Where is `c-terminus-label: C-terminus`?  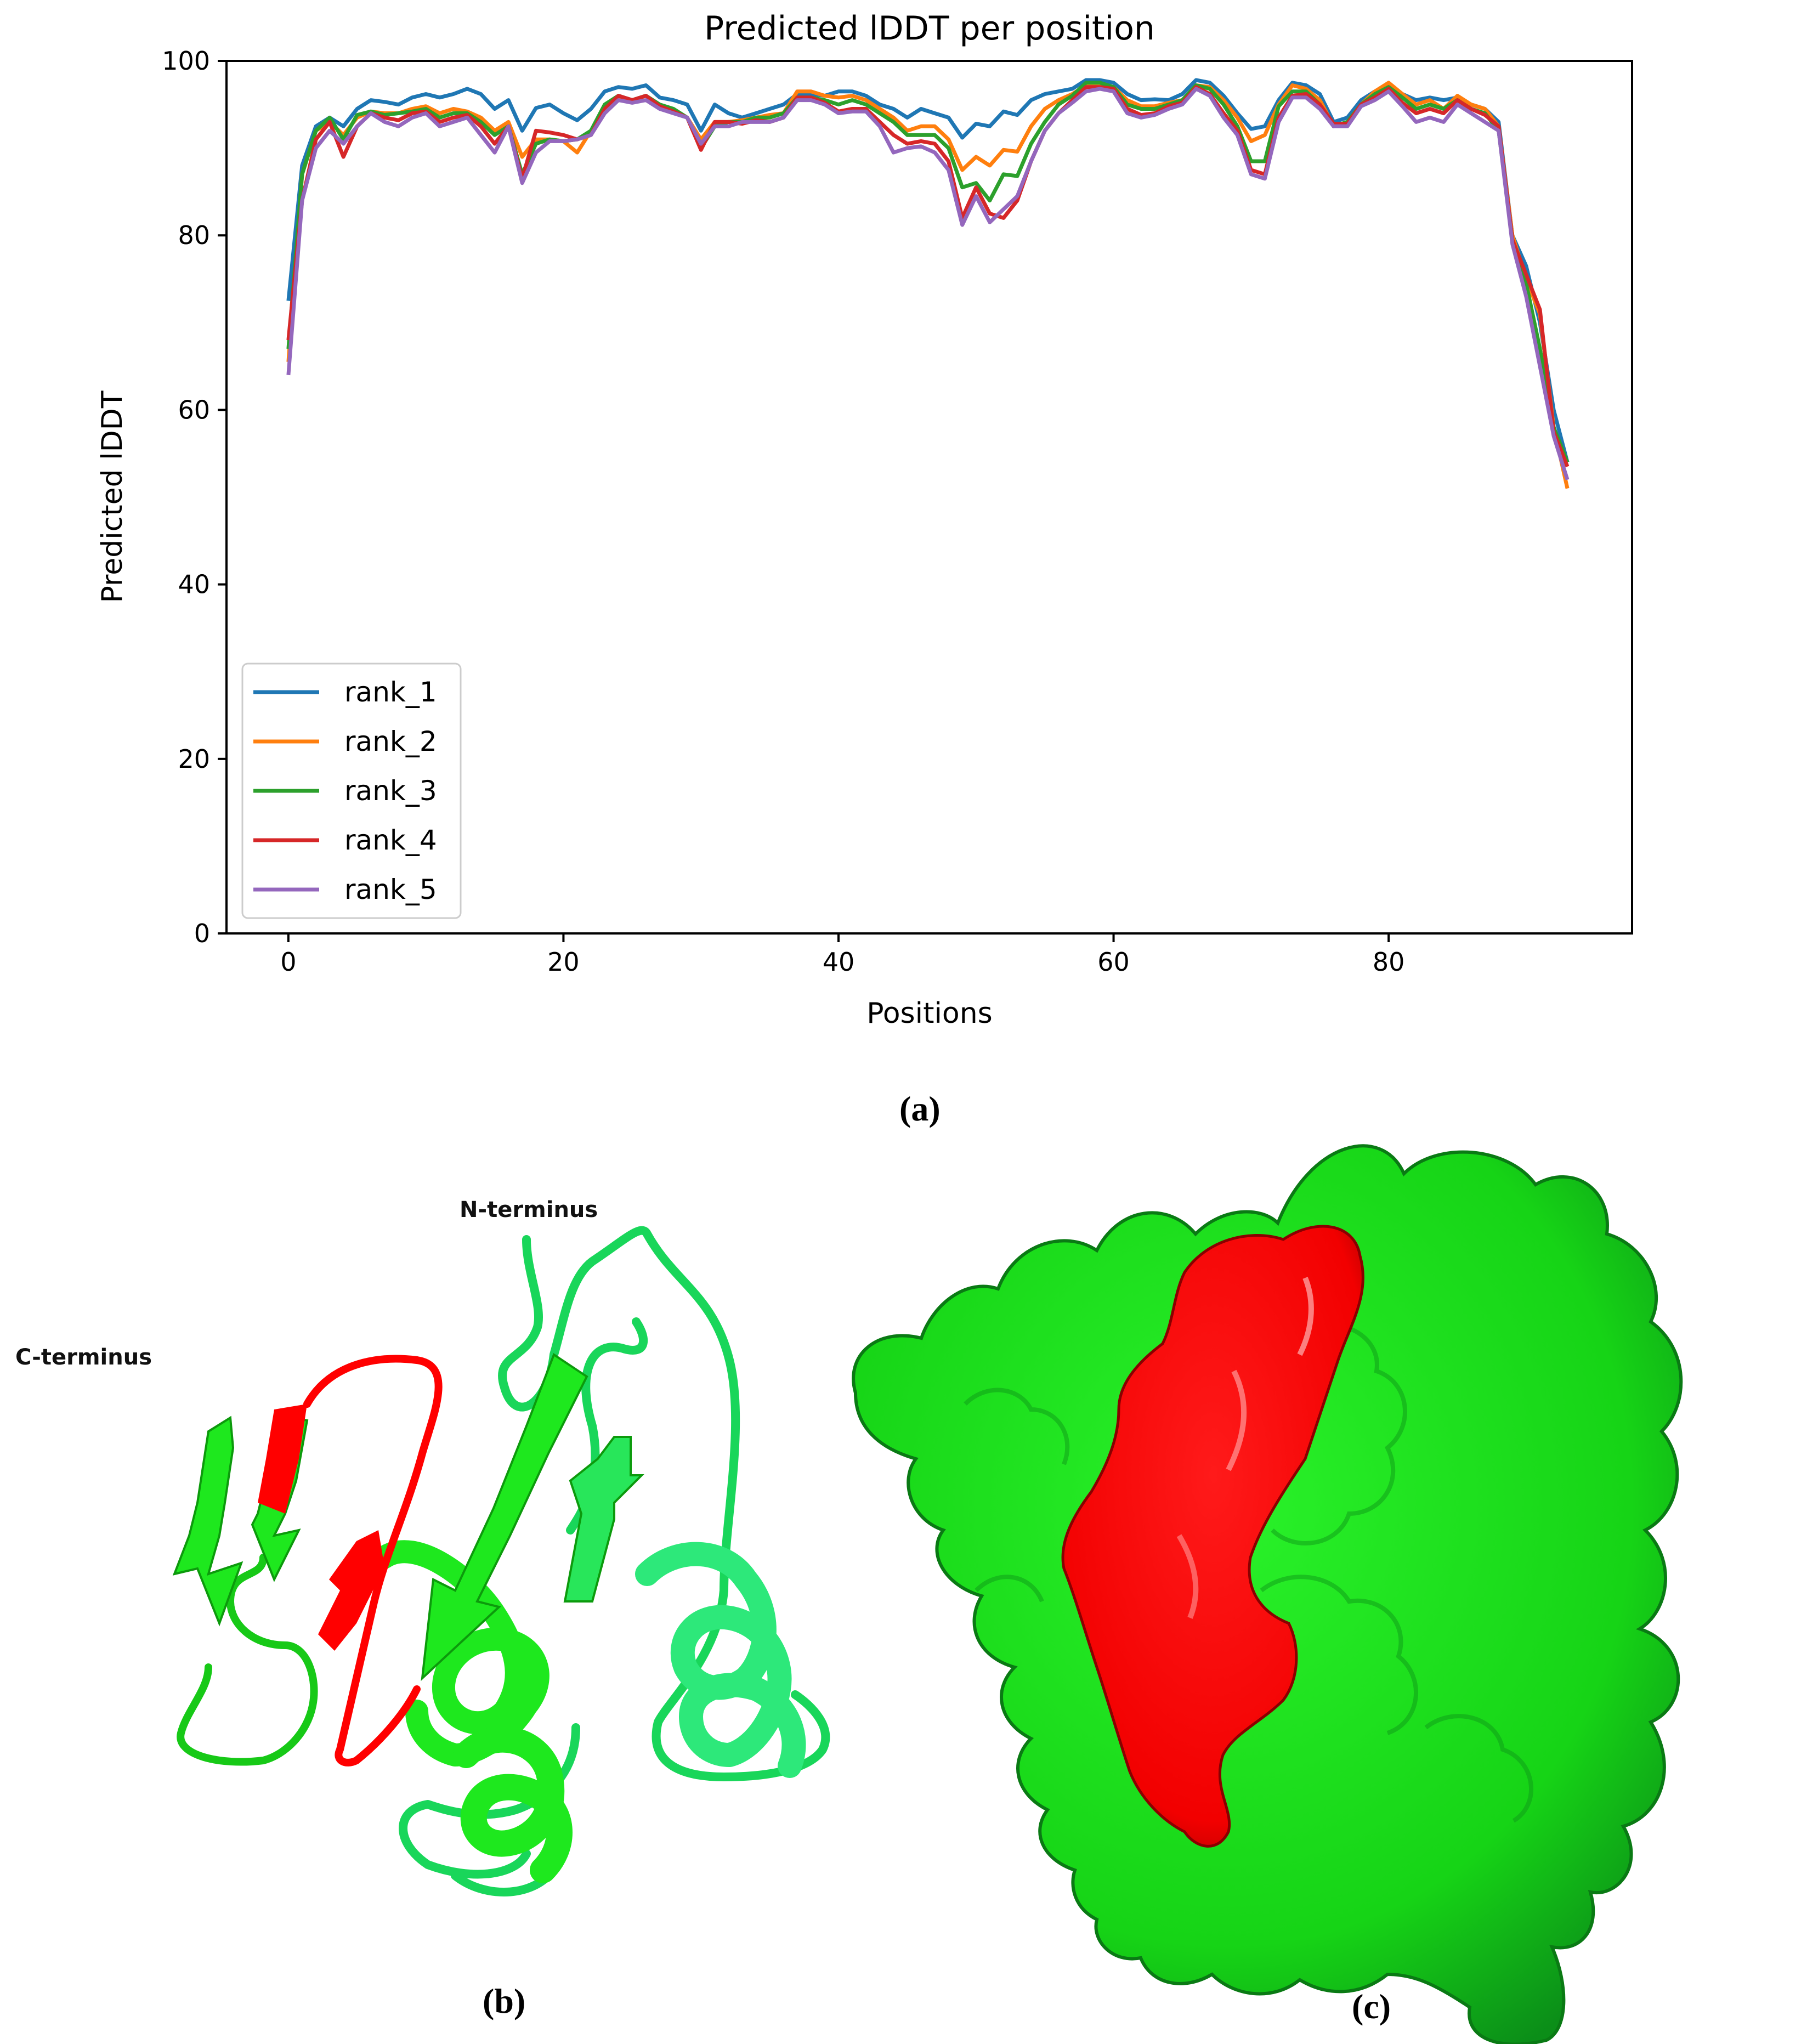 c-terminus-label: C-terminus is located at coordinates (83, 1357).